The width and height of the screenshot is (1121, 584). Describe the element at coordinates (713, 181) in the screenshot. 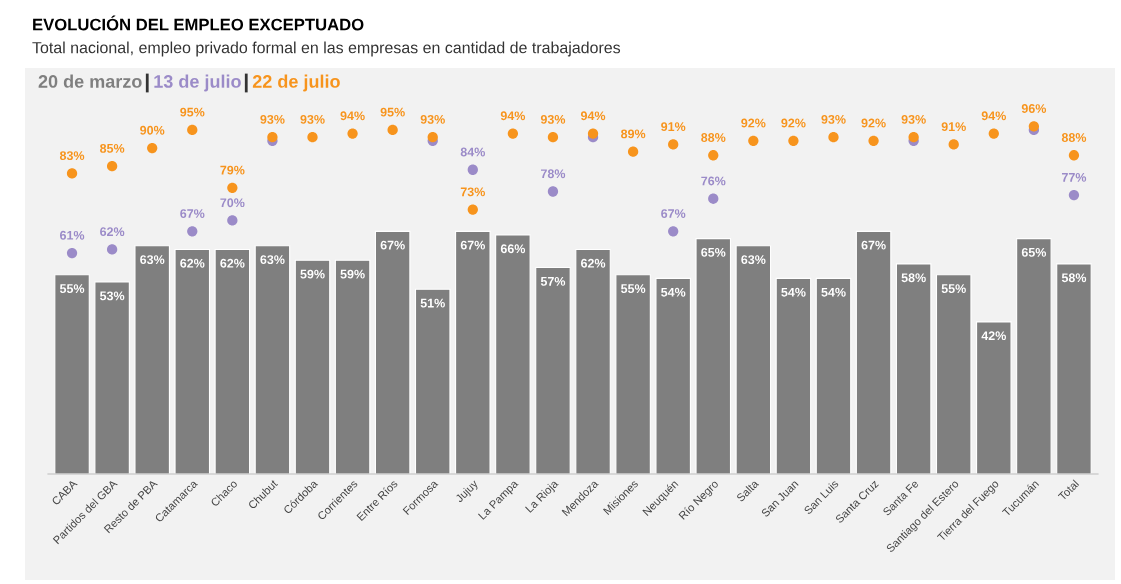

I see `data-label: 76%` at that location.